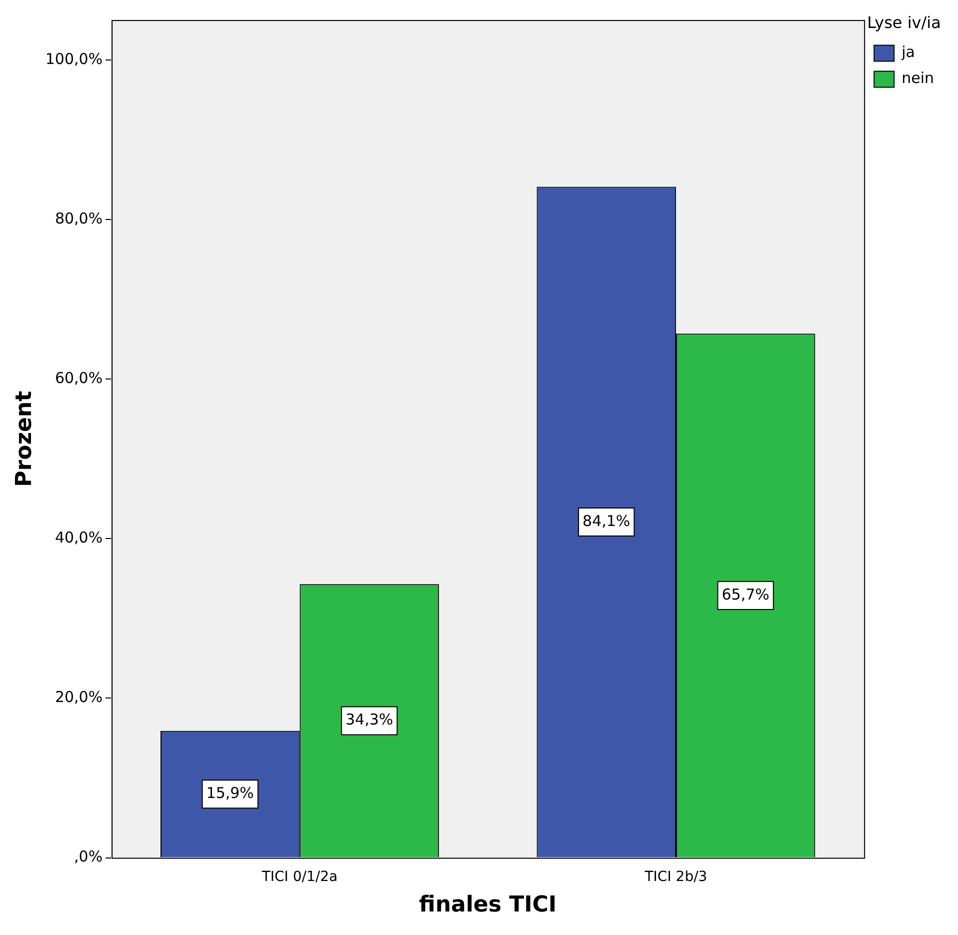 This screenshot has width=958, height=935. Describe the element at coordinates (907, 52) in the screenshot. I see `legend-label: ja` at that location.